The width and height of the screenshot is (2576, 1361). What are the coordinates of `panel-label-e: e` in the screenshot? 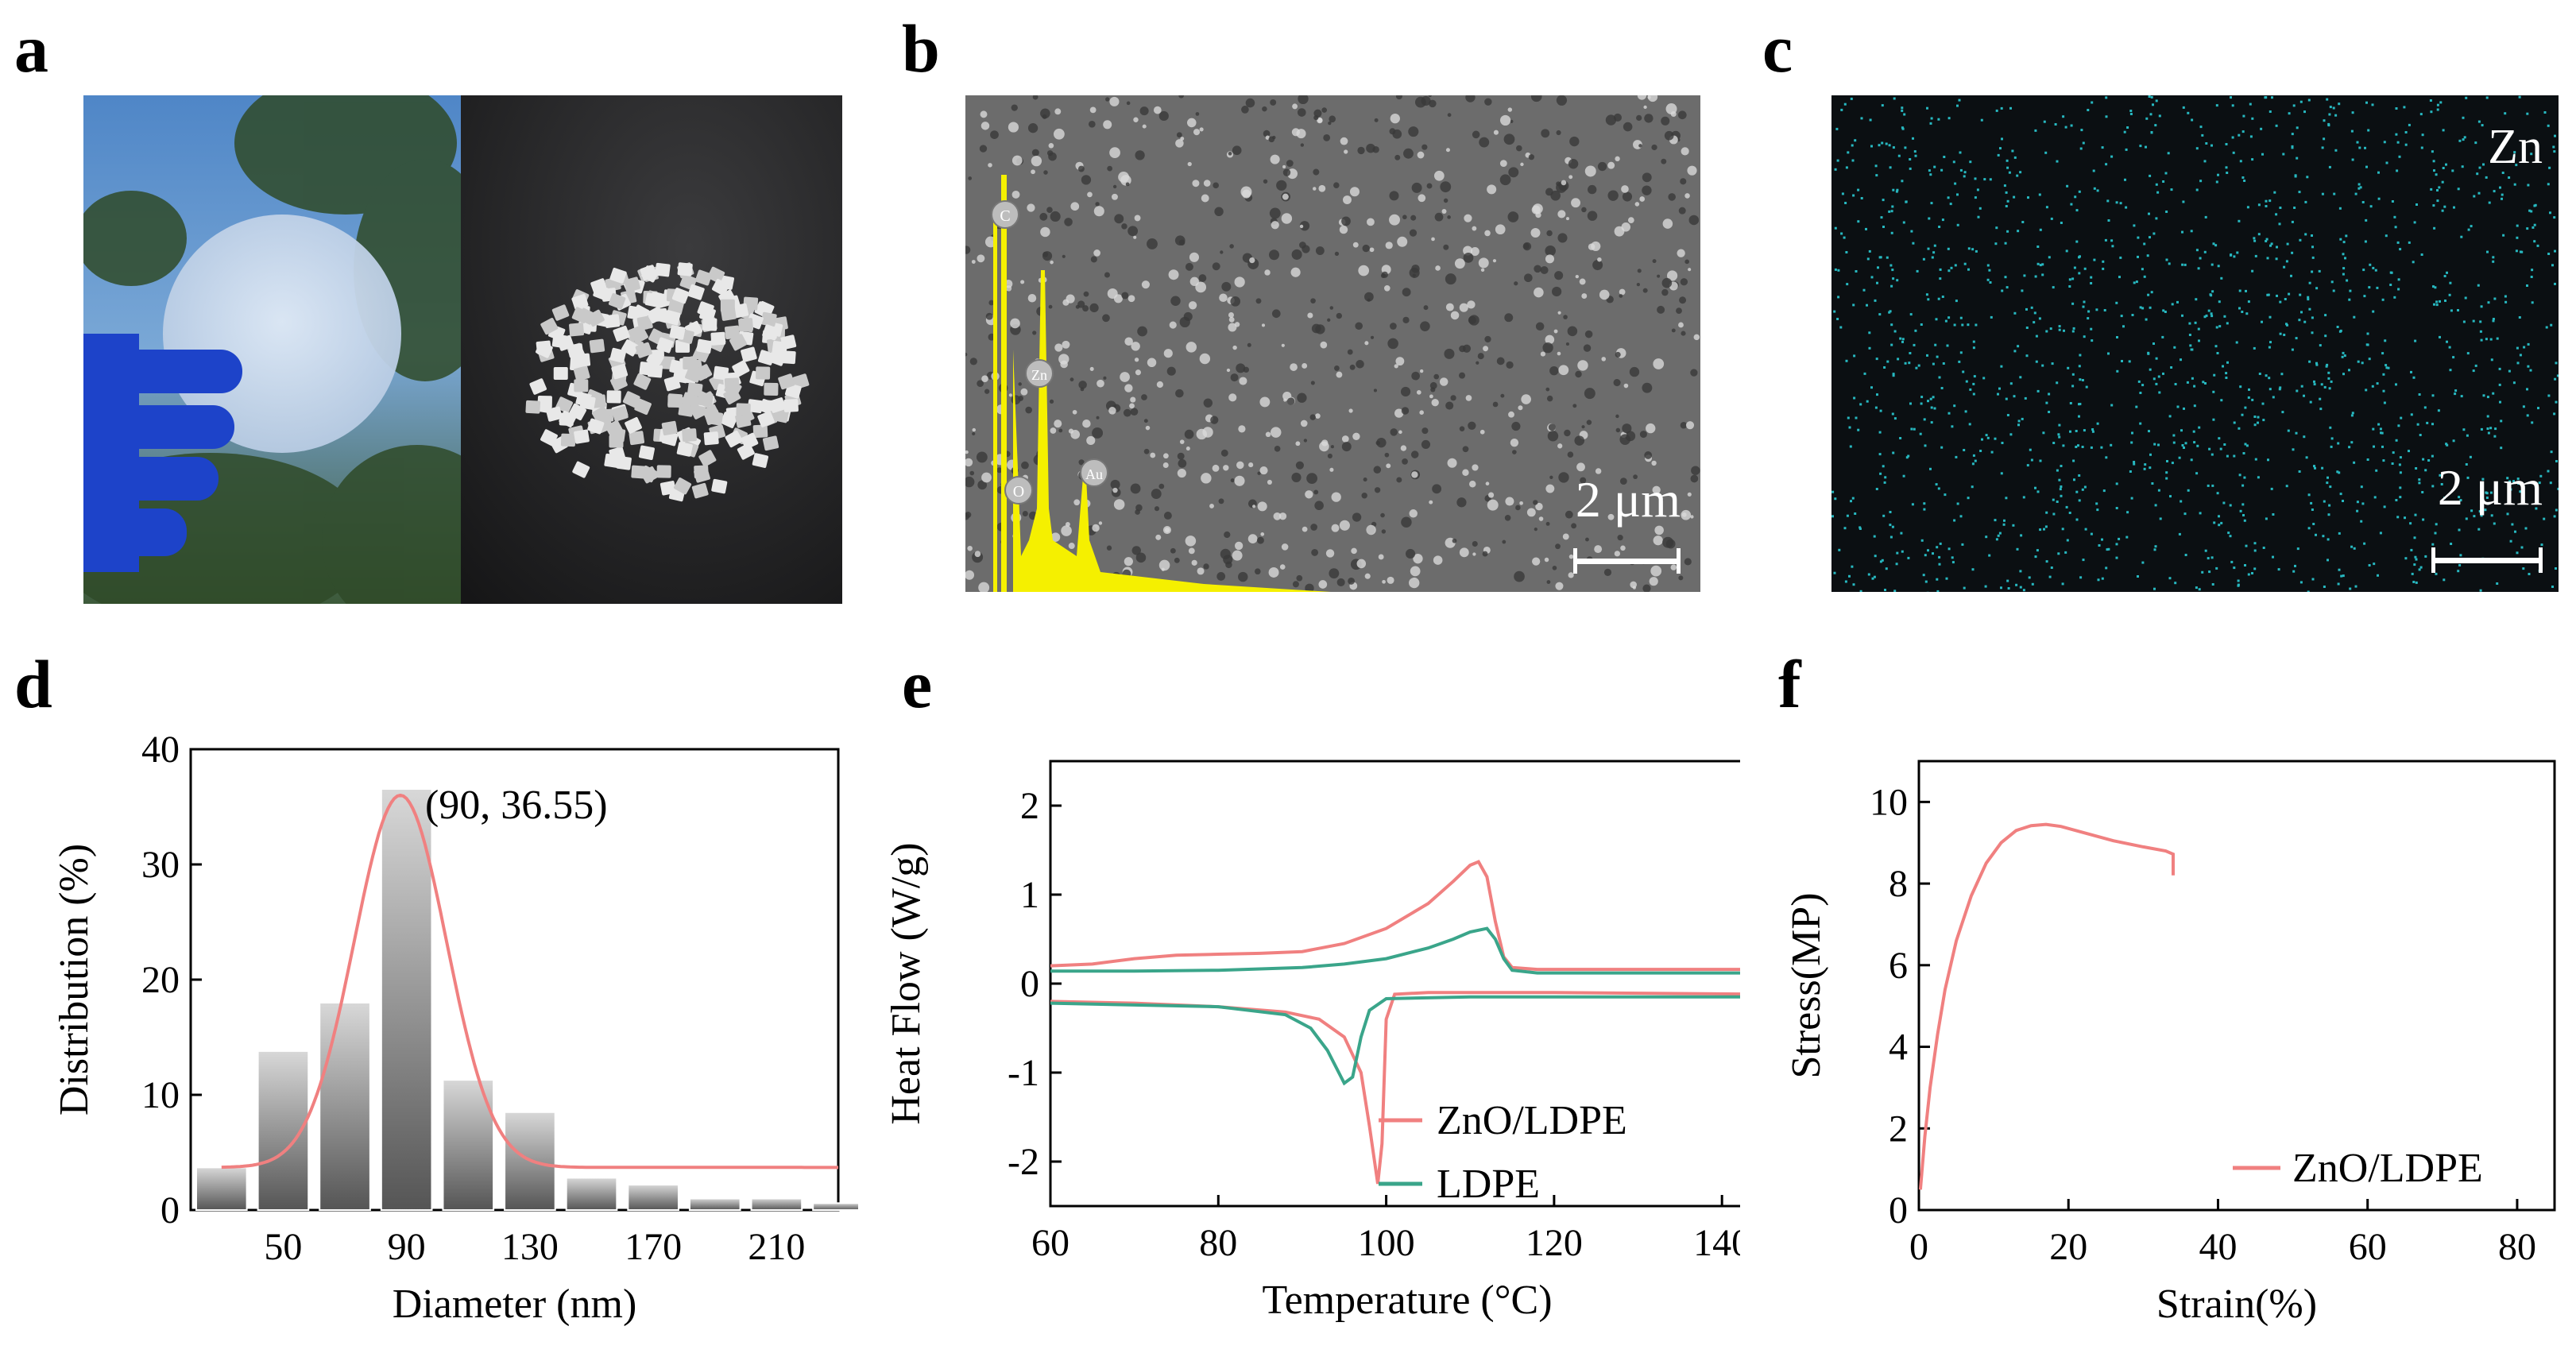 It's located at (917, 684).